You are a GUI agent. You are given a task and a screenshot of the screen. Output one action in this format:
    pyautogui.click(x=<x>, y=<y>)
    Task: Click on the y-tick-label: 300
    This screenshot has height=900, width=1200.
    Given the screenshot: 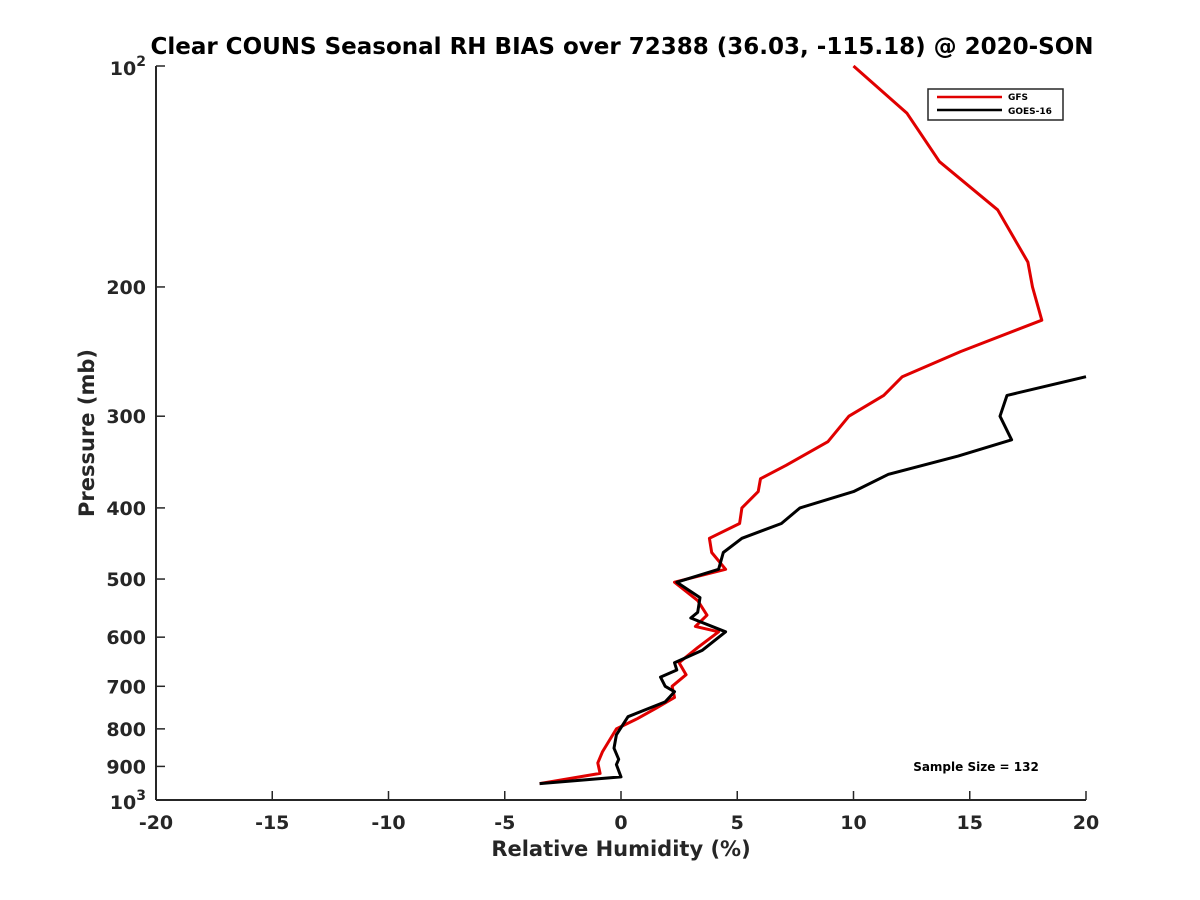 What is the action you would take?
    pyautogui.click(x=126, y=417)
    